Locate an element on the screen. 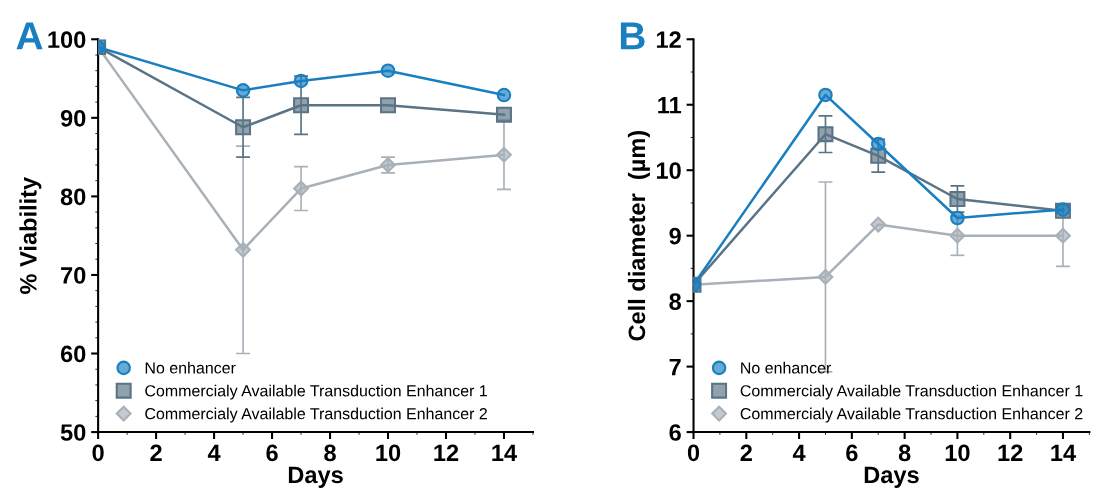 The width and height of the screenshot is (1115, 491). y-tick-label: 12 is located at coordinates (668, 39).